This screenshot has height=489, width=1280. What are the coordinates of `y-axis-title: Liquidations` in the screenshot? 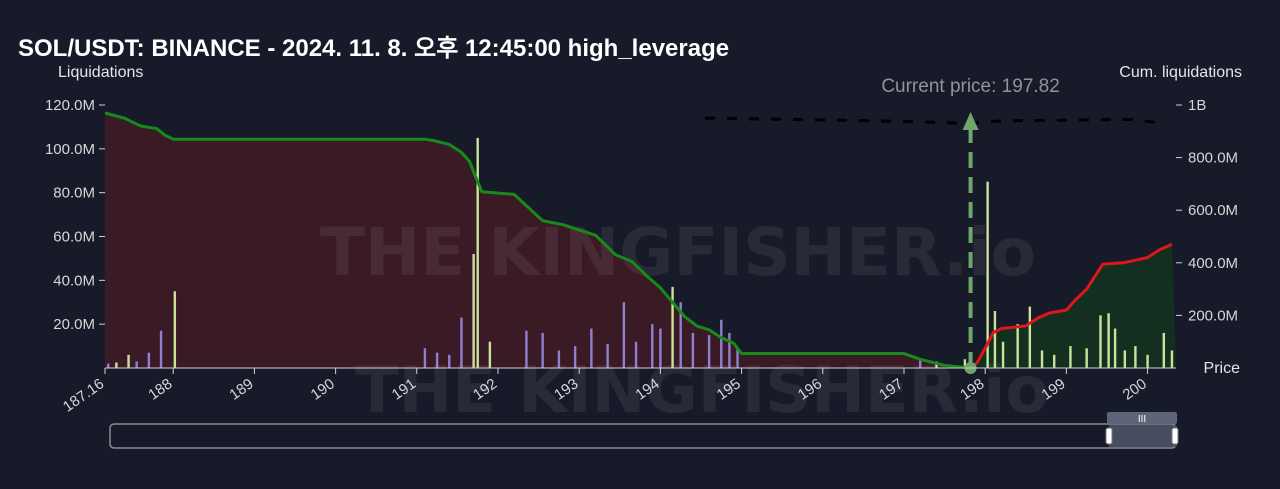 It's located at (100, 72).